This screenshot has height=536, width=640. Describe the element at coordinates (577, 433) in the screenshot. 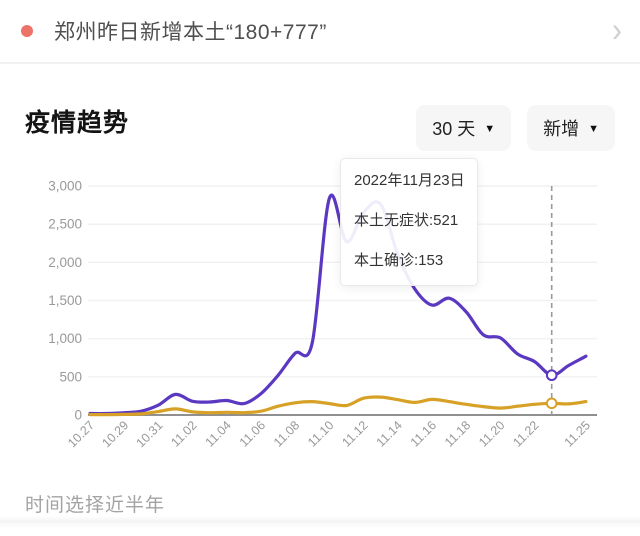

I see `x-axis-label: 11.25` at that location.